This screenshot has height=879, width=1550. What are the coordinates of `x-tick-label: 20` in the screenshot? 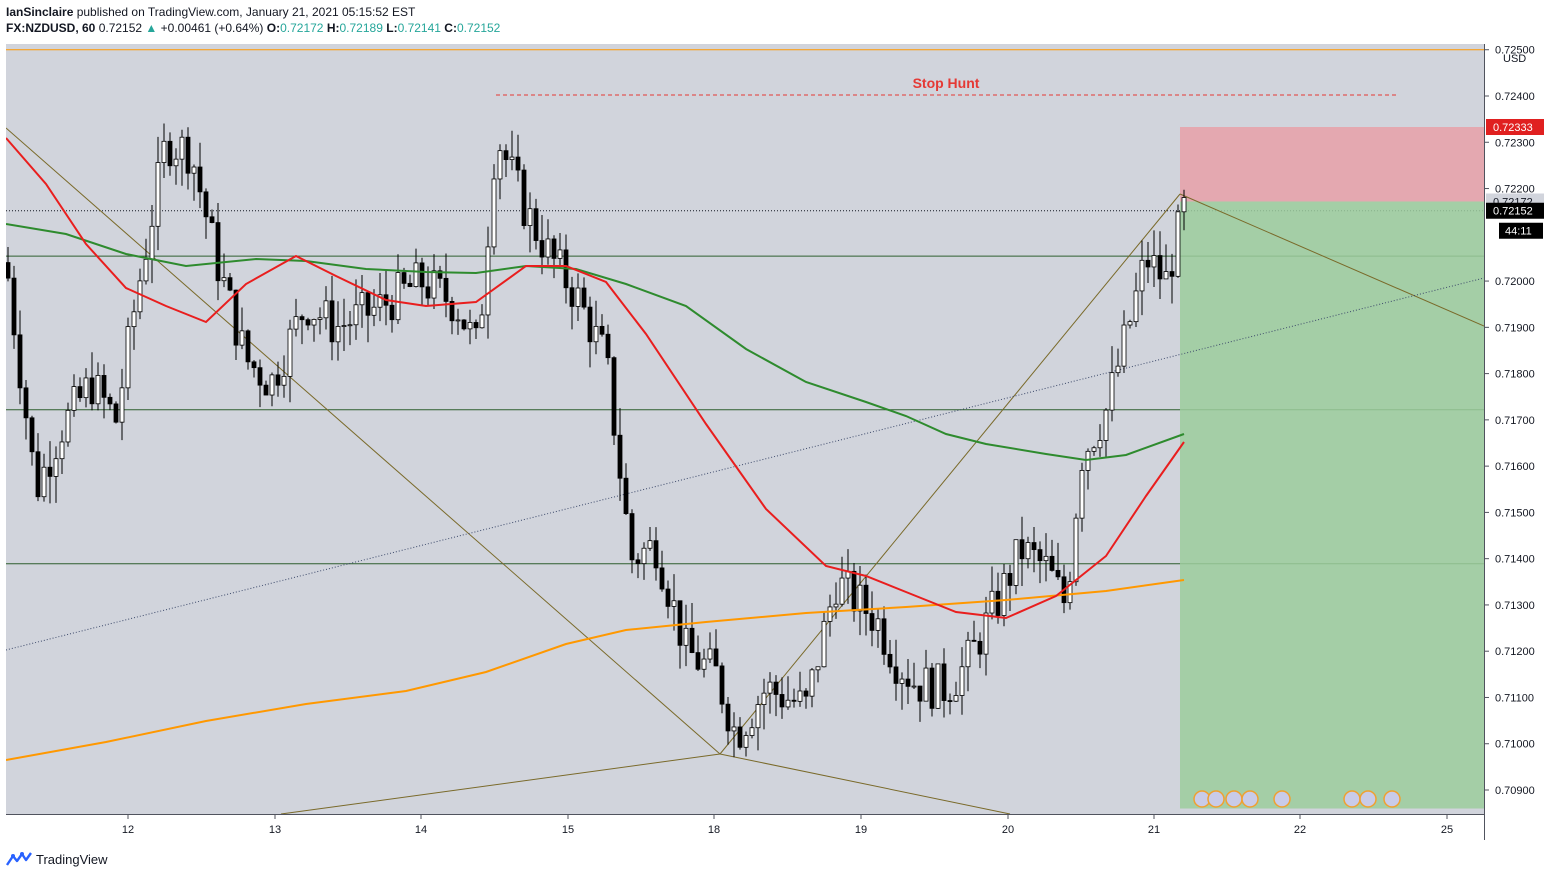 It's located at (1008, 830).